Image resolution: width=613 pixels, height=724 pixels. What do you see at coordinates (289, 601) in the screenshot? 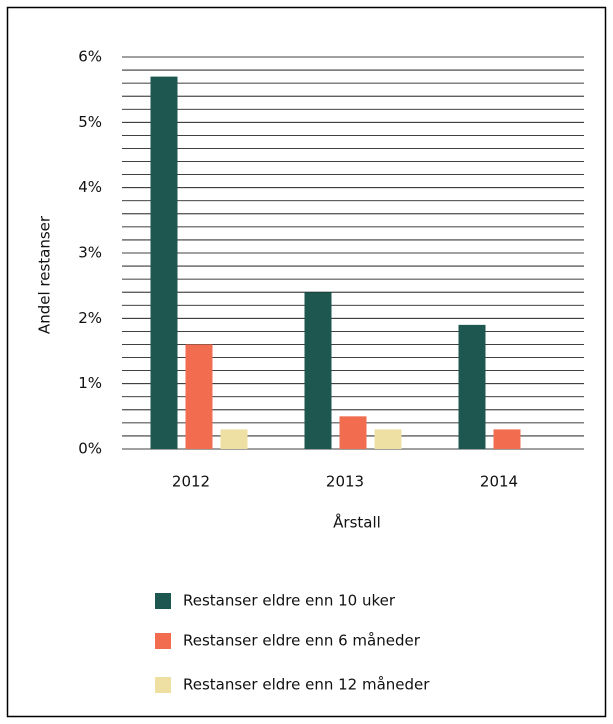
I see `legend-label: Restanser eldre enn 10 uker` at bounding box center [289, 601].